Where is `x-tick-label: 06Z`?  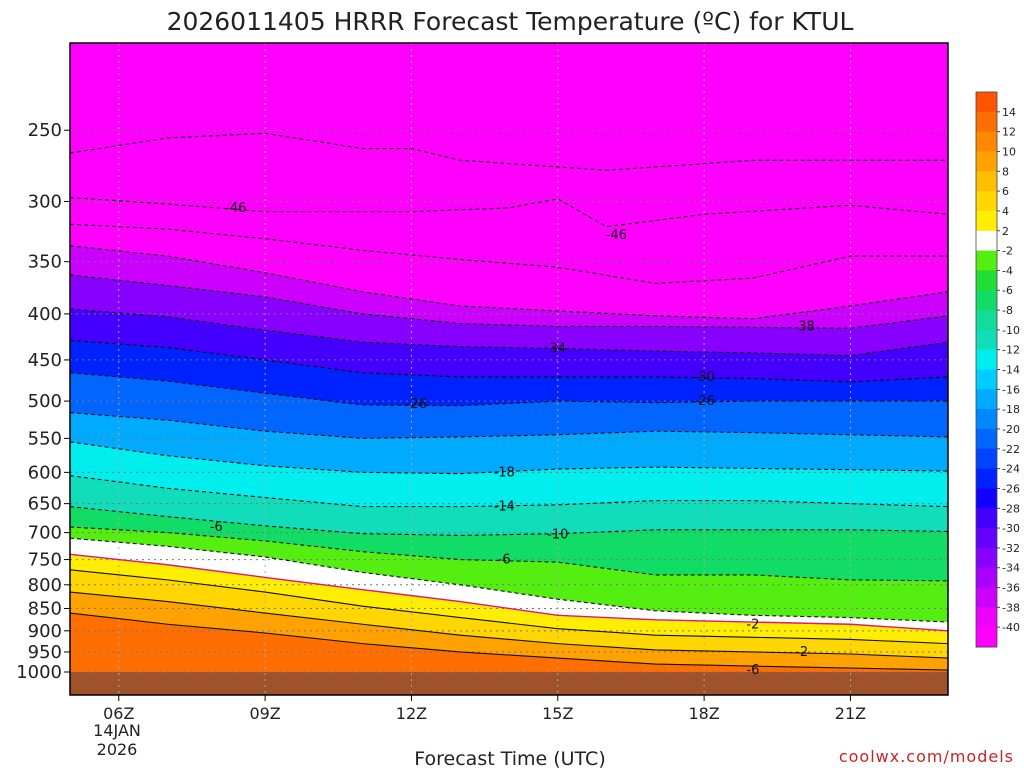 x-tick-label: 06Z is located at coordinates (118, 713).